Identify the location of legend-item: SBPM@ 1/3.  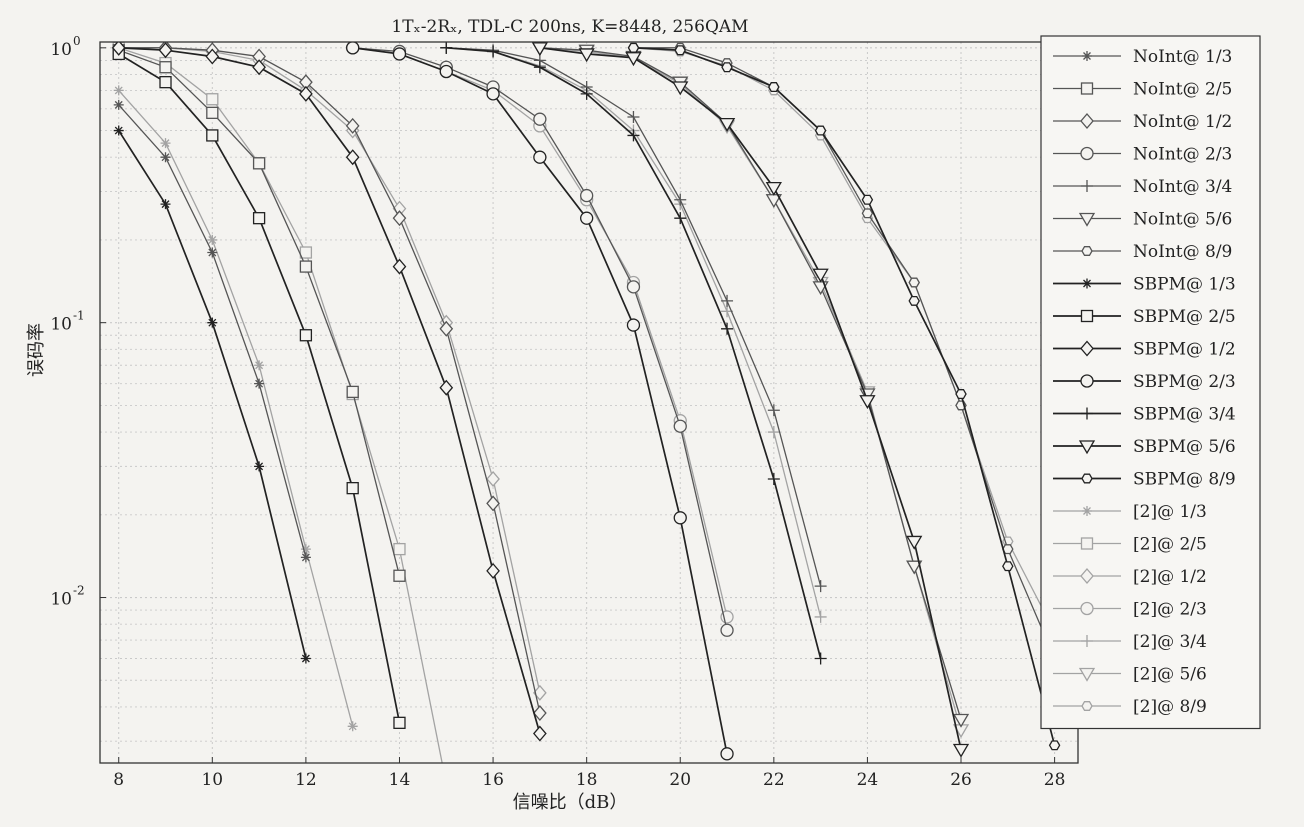
(1144, 285).